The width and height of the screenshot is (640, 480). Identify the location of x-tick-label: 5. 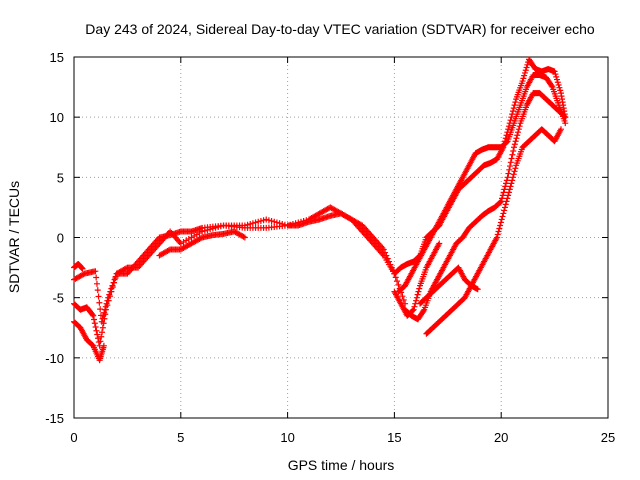
(180, 437).